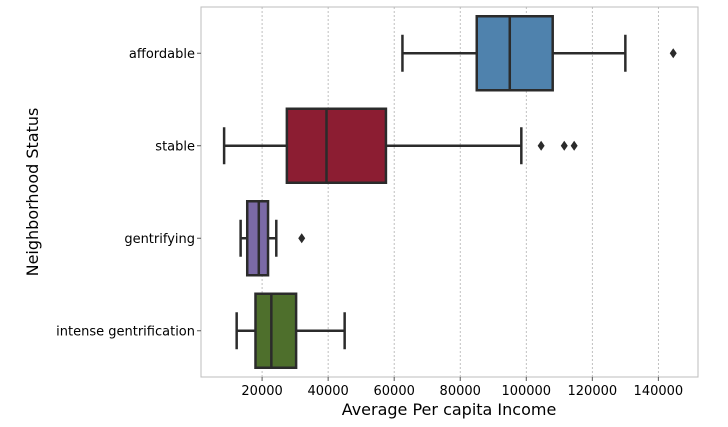 The height and width of the screenshot is (427, 728). Describe the element at coordinates (526, 391) in the screenshot. I see `x-tick-label: 100000` at that location.